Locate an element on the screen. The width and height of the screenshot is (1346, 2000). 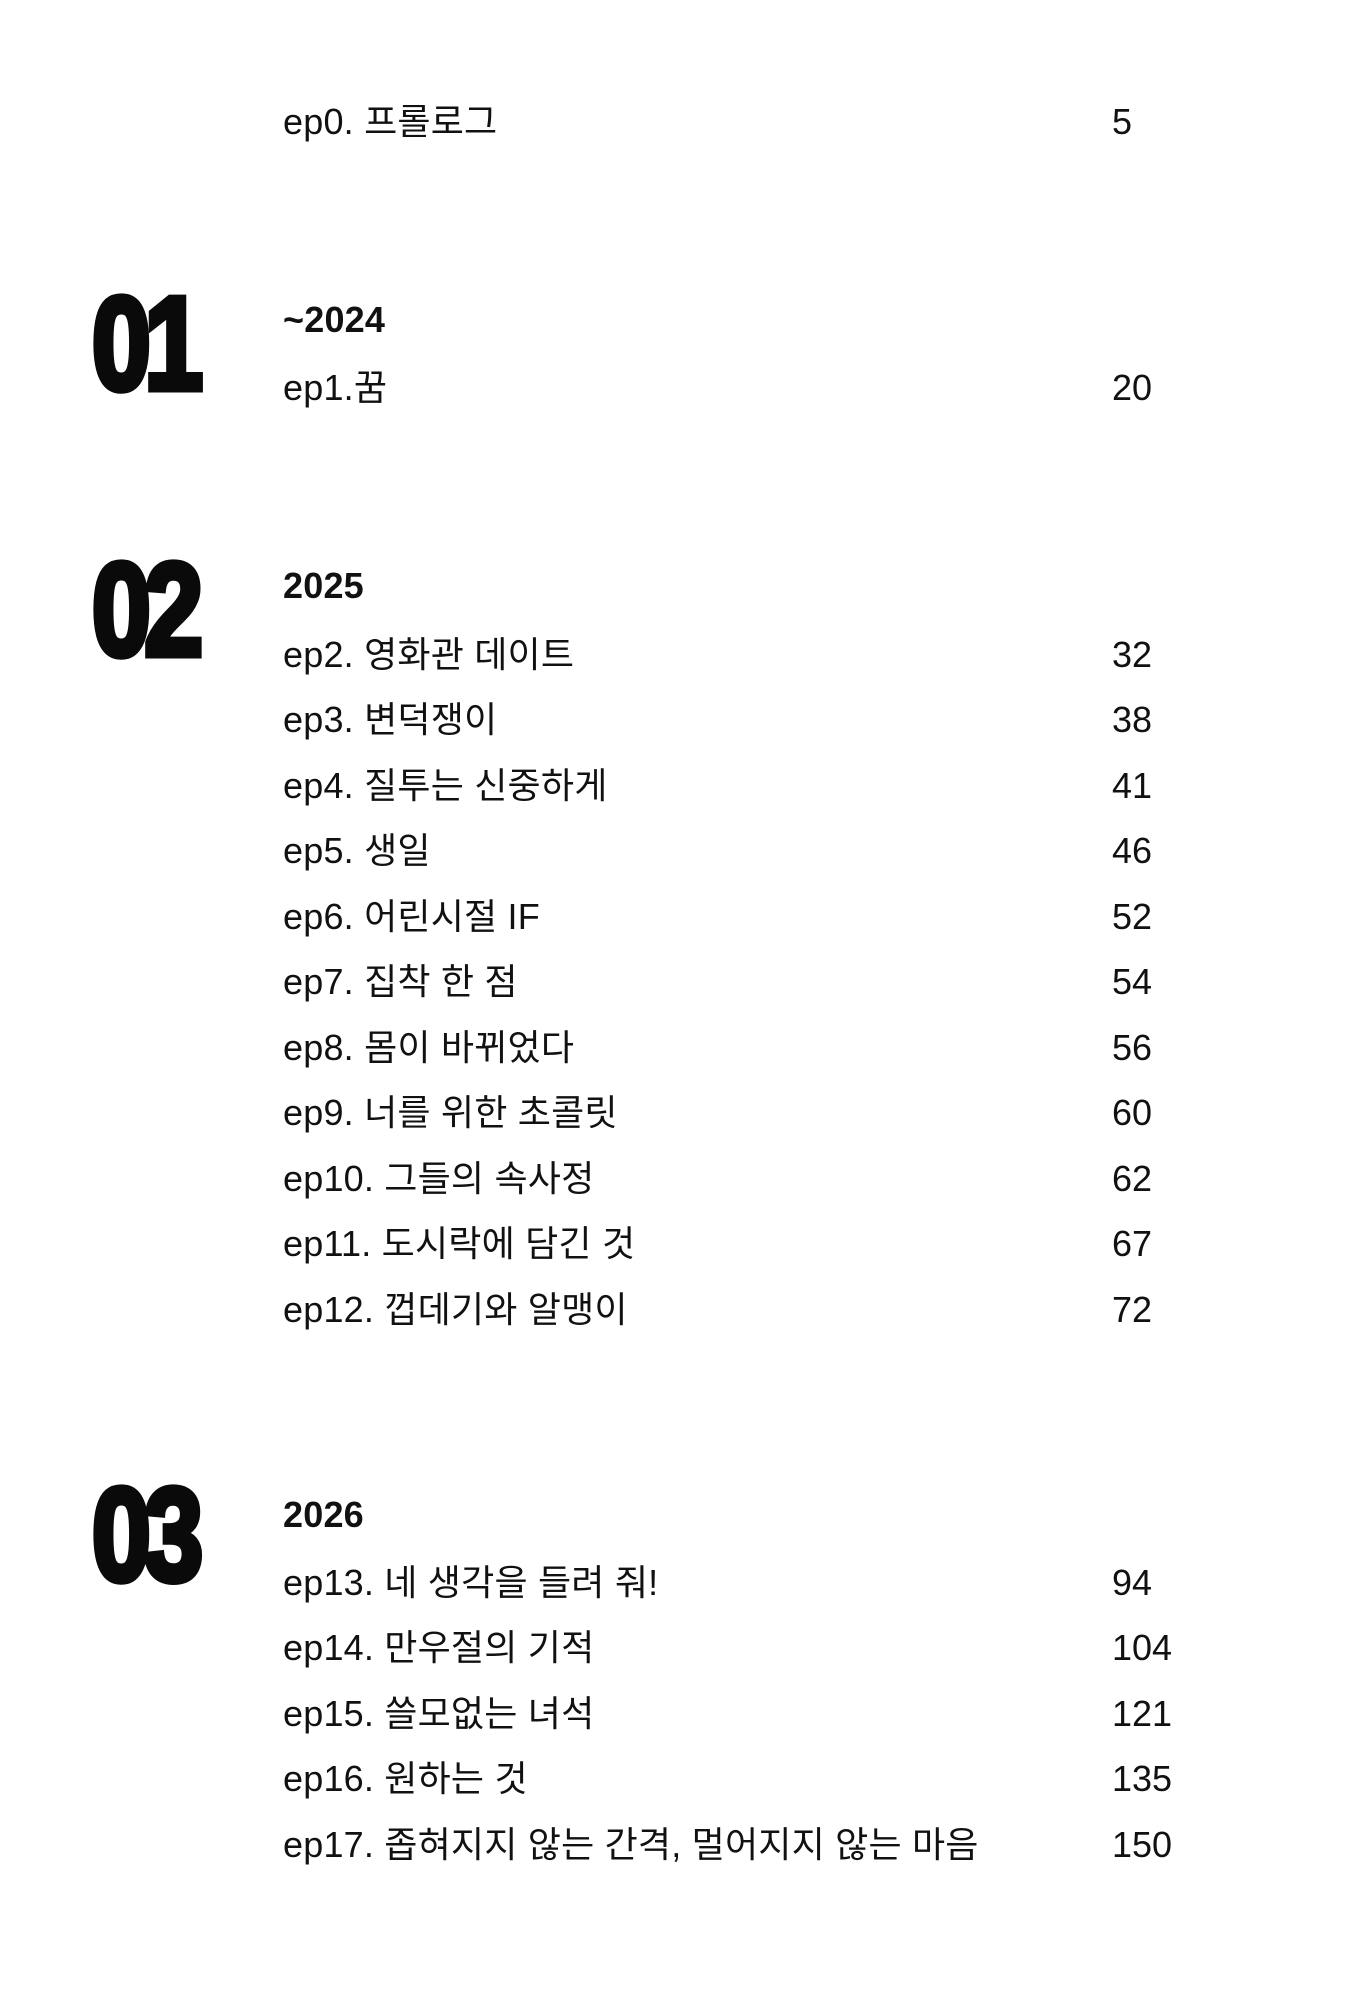
toc-entry: ep4. 질투는 신중하게 41 is located at coordinates (673, 786).